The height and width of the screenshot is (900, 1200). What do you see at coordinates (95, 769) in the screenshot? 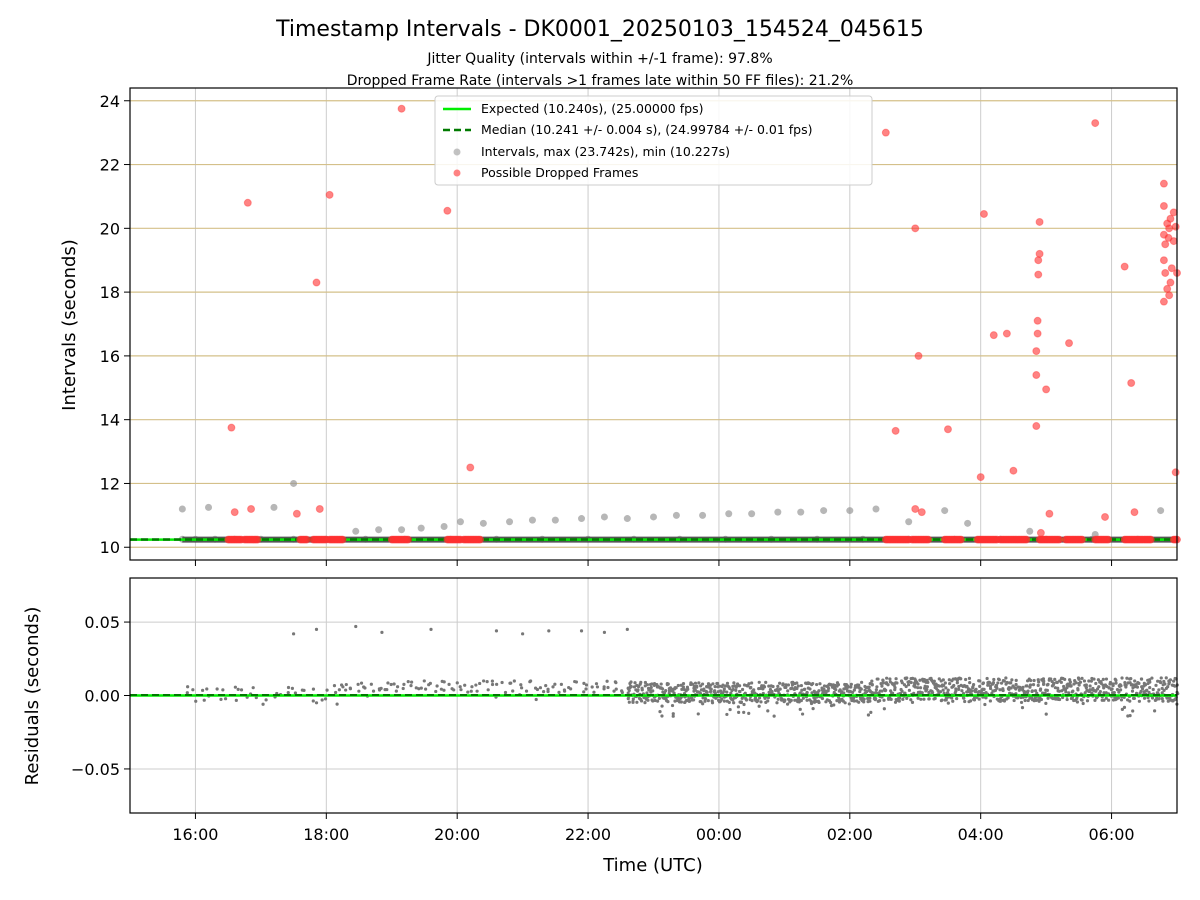
I see `bottom-y-tick-label: −0.05` at bounding box center [95, 769].